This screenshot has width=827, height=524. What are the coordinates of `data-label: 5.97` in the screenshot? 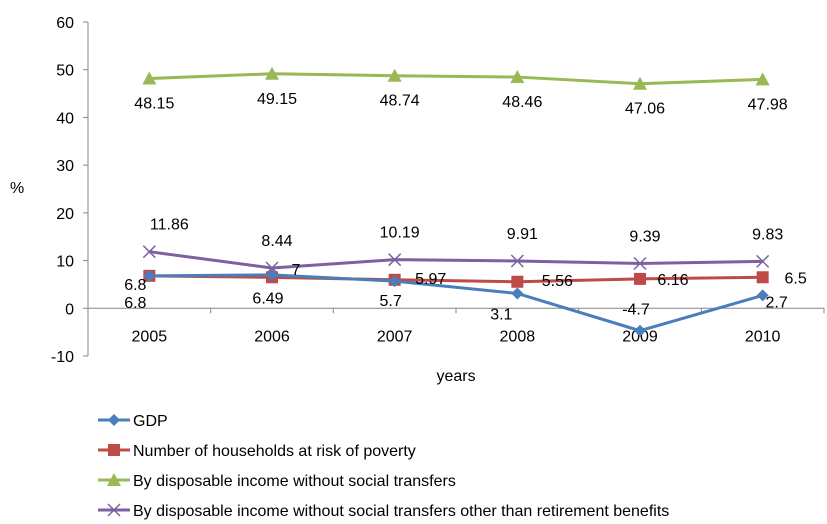 It's located at (430, 279).